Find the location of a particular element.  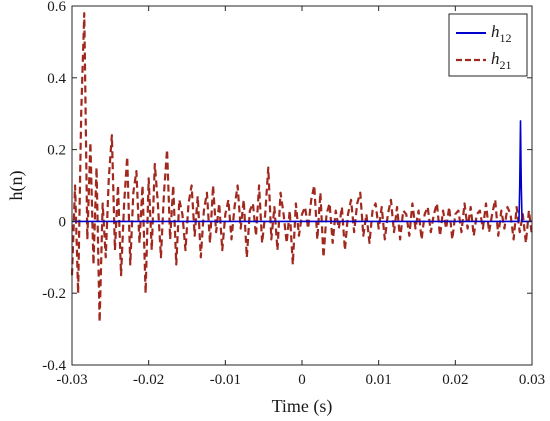

legend-box is located at coordinates (488, 45).